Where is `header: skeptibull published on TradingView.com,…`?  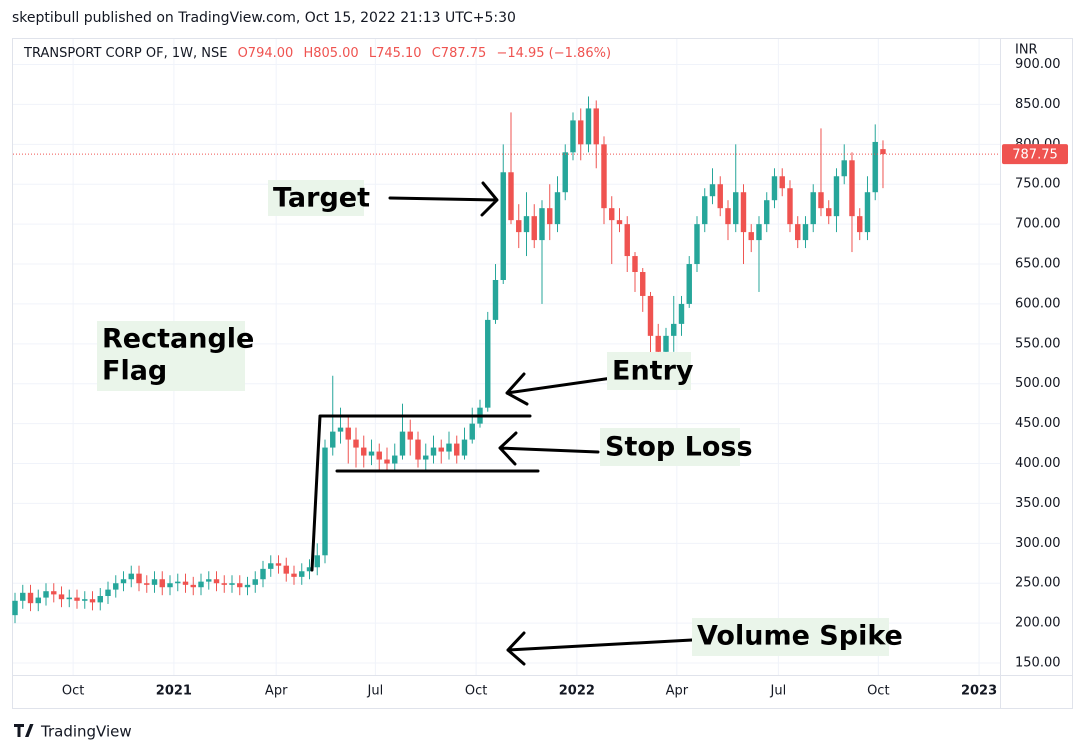 header: skeptibull published on TradingView.com,… is located at coordinates (264, 18).